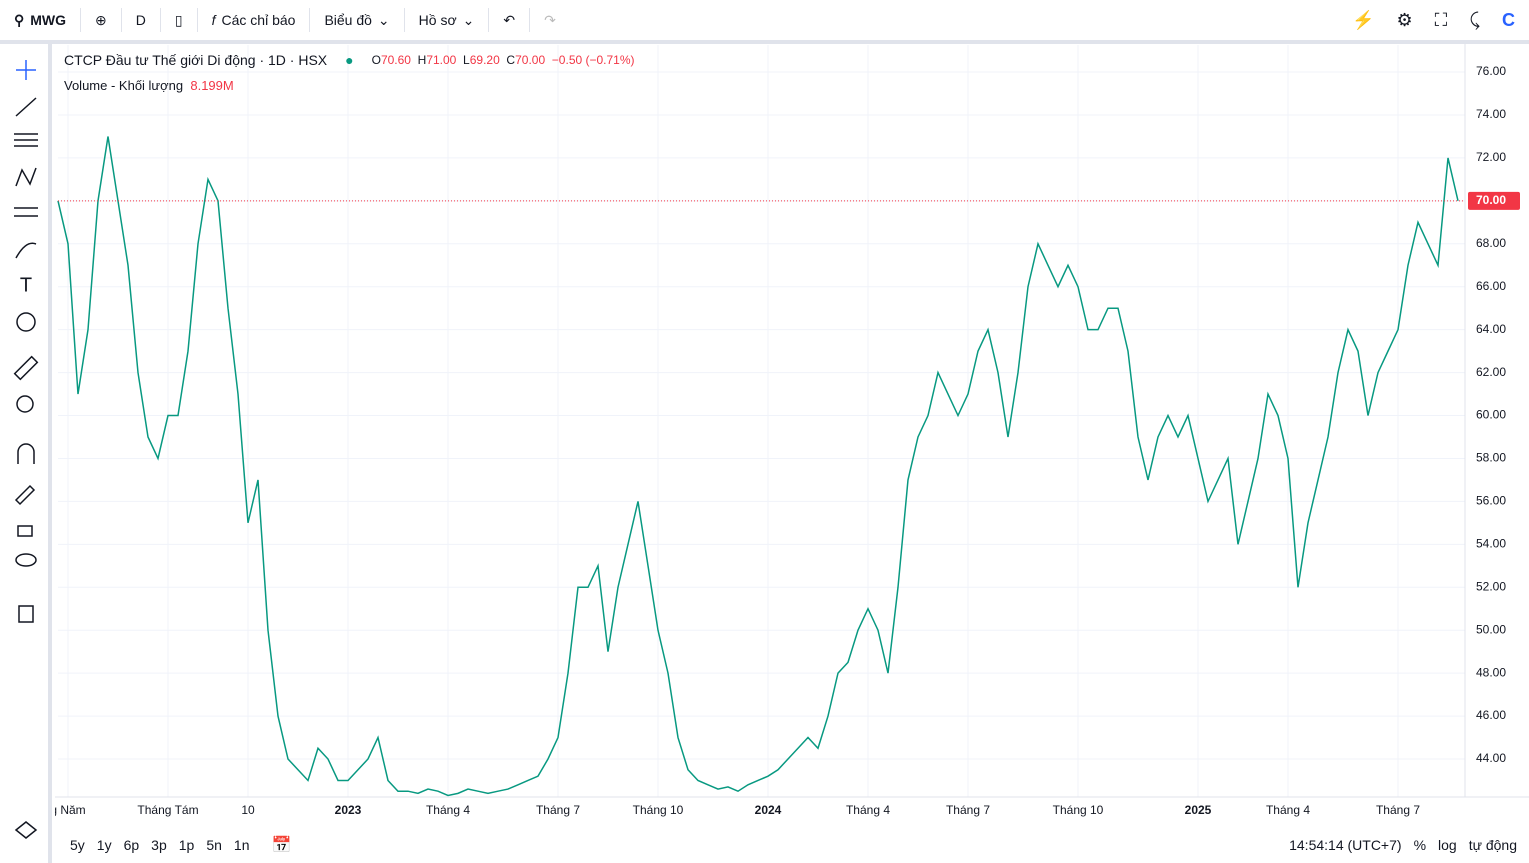 The width and height of the screenshot is (1529, 863). What do you see at coordinates (1474, 19) in the screenshot?
I see `share: ⤹` at bounding box center [1474, 19].